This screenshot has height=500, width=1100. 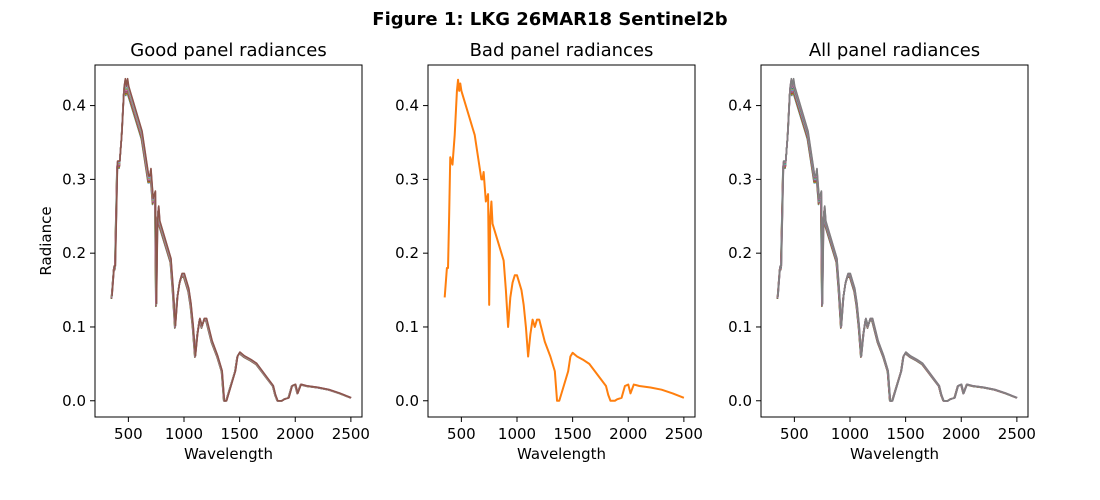 What do you see at coordinates (46, 240) in the screenshot?
I see `y-axis-label: Radiance` at bounding box center [46, 240].